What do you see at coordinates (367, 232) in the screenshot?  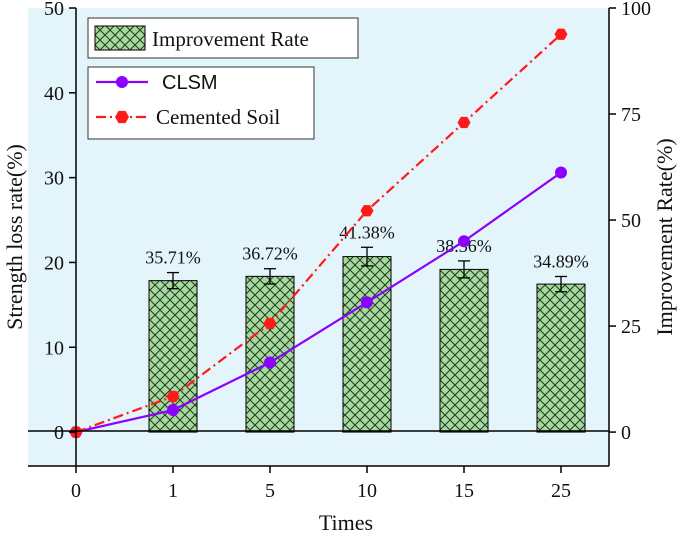 I see `bar-data-label: 41.38%` at bounding box center [367, 232].